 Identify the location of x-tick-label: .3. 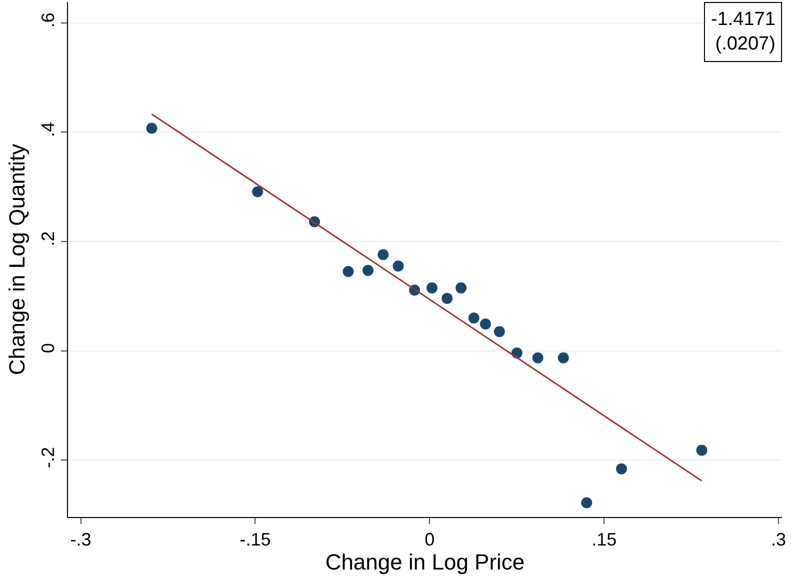
(778, 540).